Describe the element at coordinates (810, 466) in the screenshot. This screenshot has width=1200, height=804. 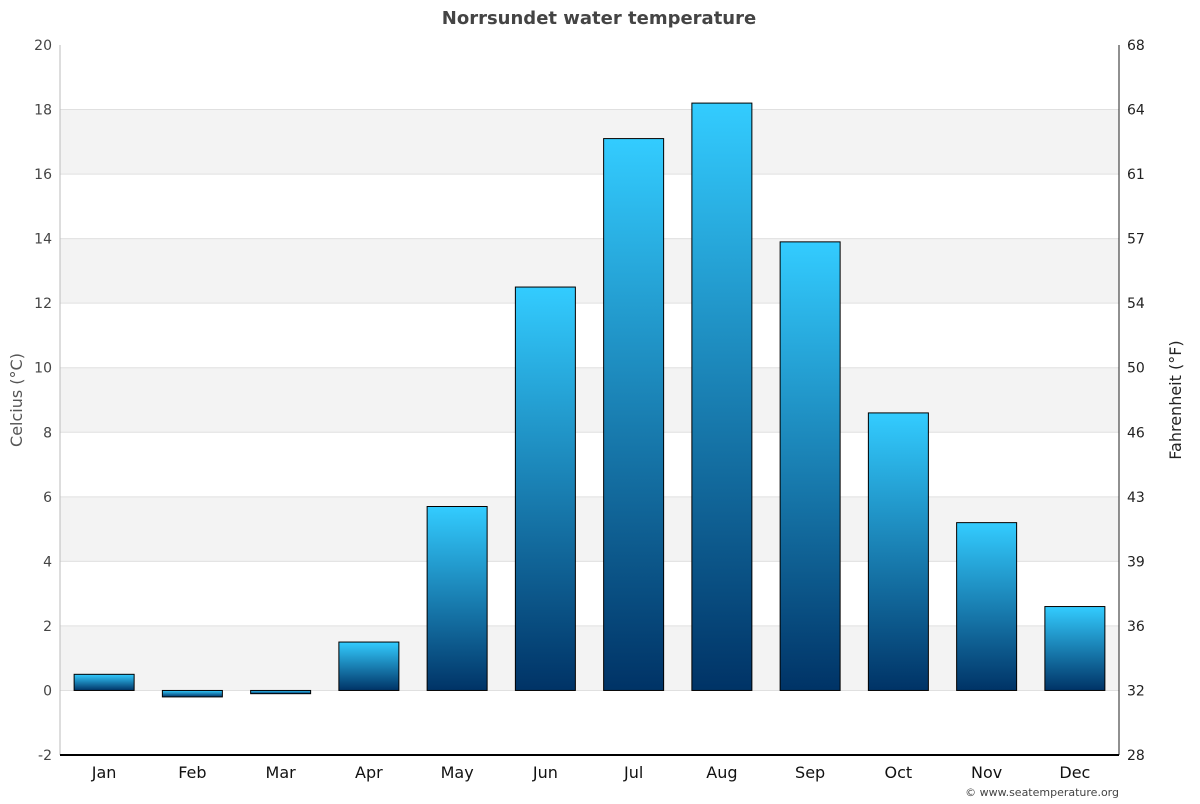
I see `bar-sep` at that location.